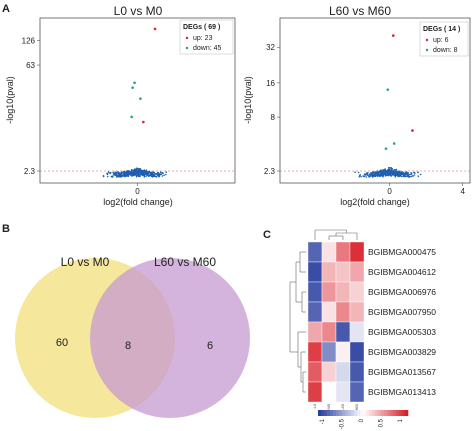 The image size is (474, 431). What do you see at coordinates (270, 47) in the screenshot?
I see `y-tick-label: 32` at bounding box center [270, 47].